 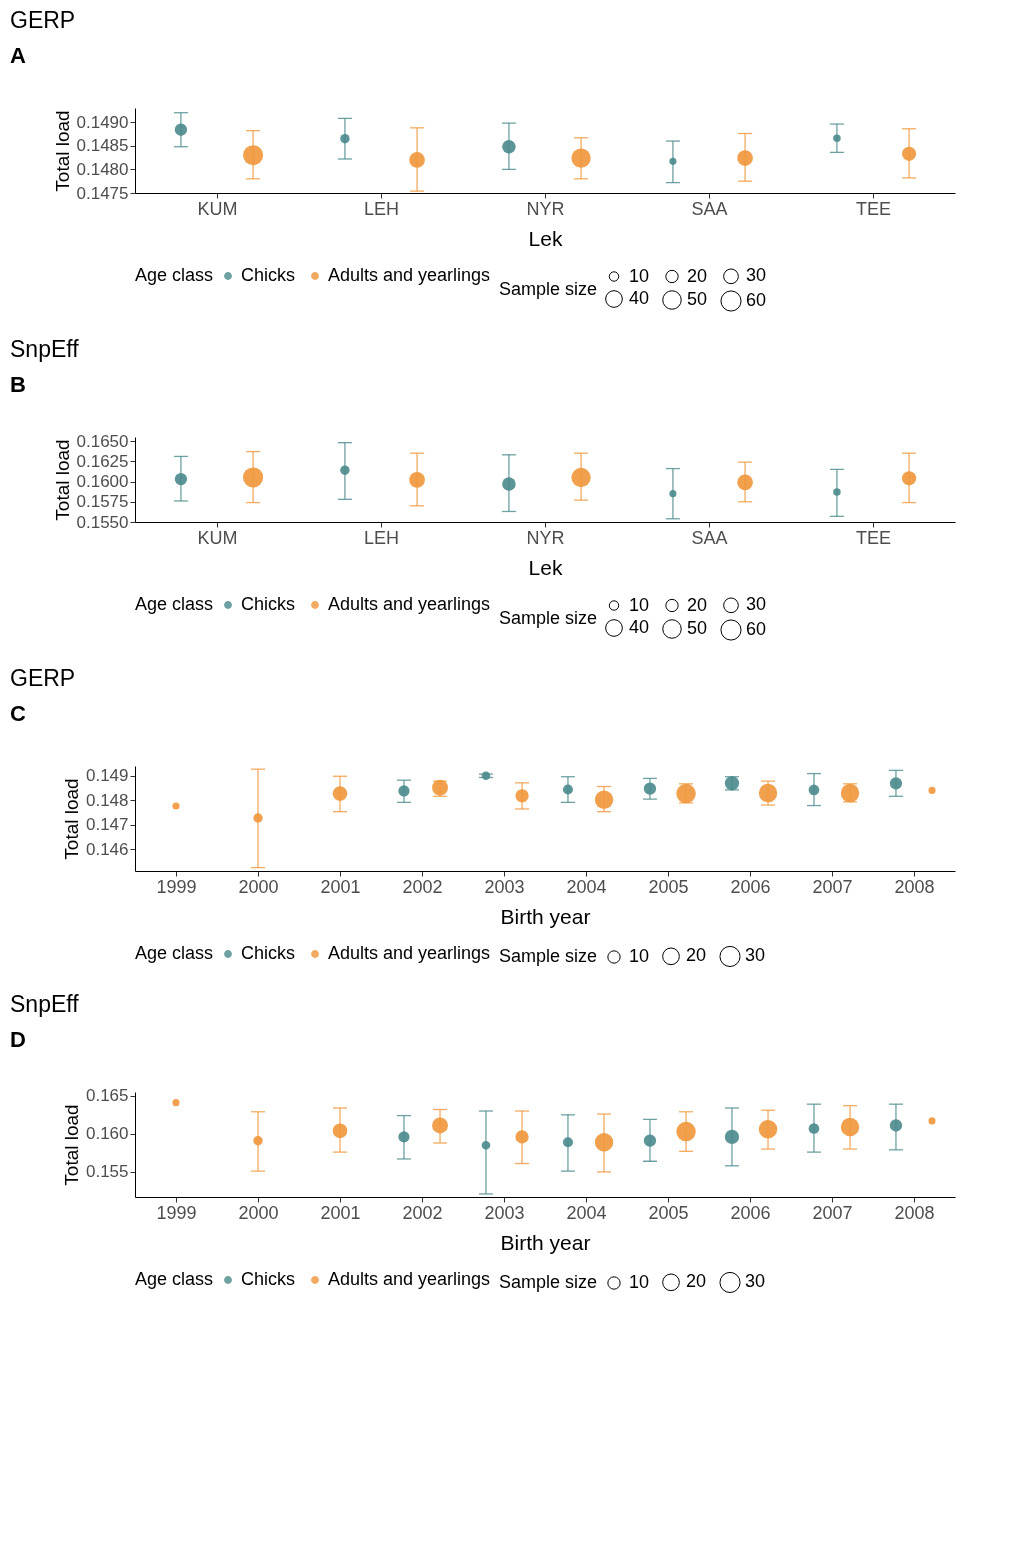 What do you see at coordinates (102, 482) in the screenshot?
I see `y-tick-label: 0.1600` at bounding box center [102, 482].